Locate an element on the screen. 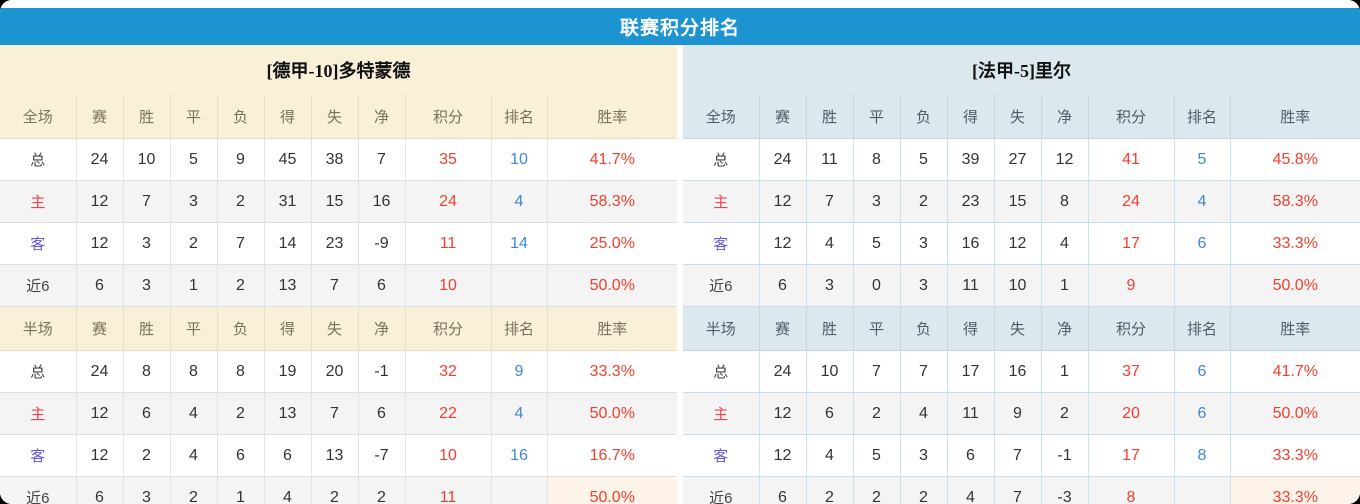  stat-cell: 1 is located at coordinates (1065, 371).